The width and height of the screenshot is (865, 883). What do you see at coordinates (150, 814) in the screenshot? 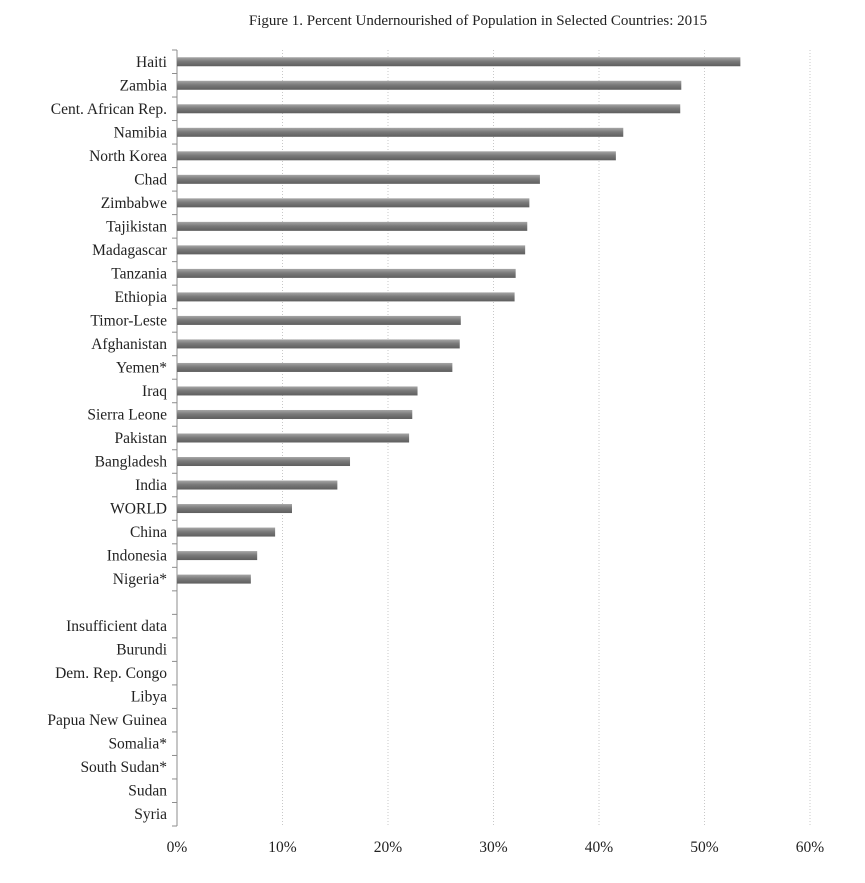
I see `category-label: Syria` at bounding box center [150, 814].